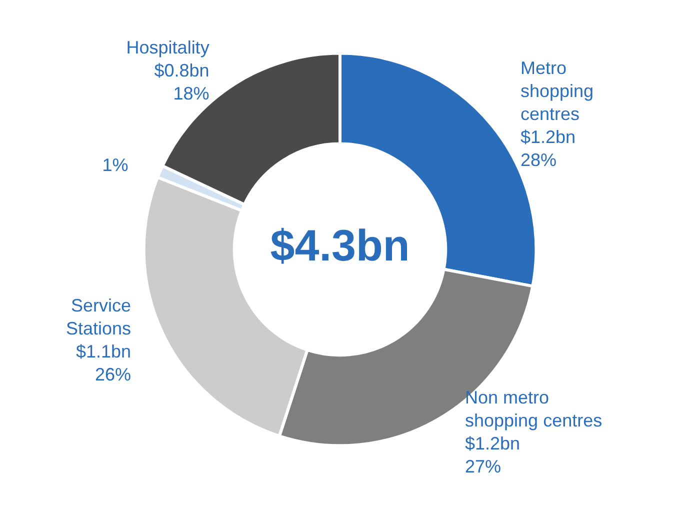 Image resolution: width=680 pixels, height=519 pixels. What do you see at coordinates (533, 409) in the screenshot?
I see `slice-label: Non metro shopping centres` at bounding box center [533, 409].